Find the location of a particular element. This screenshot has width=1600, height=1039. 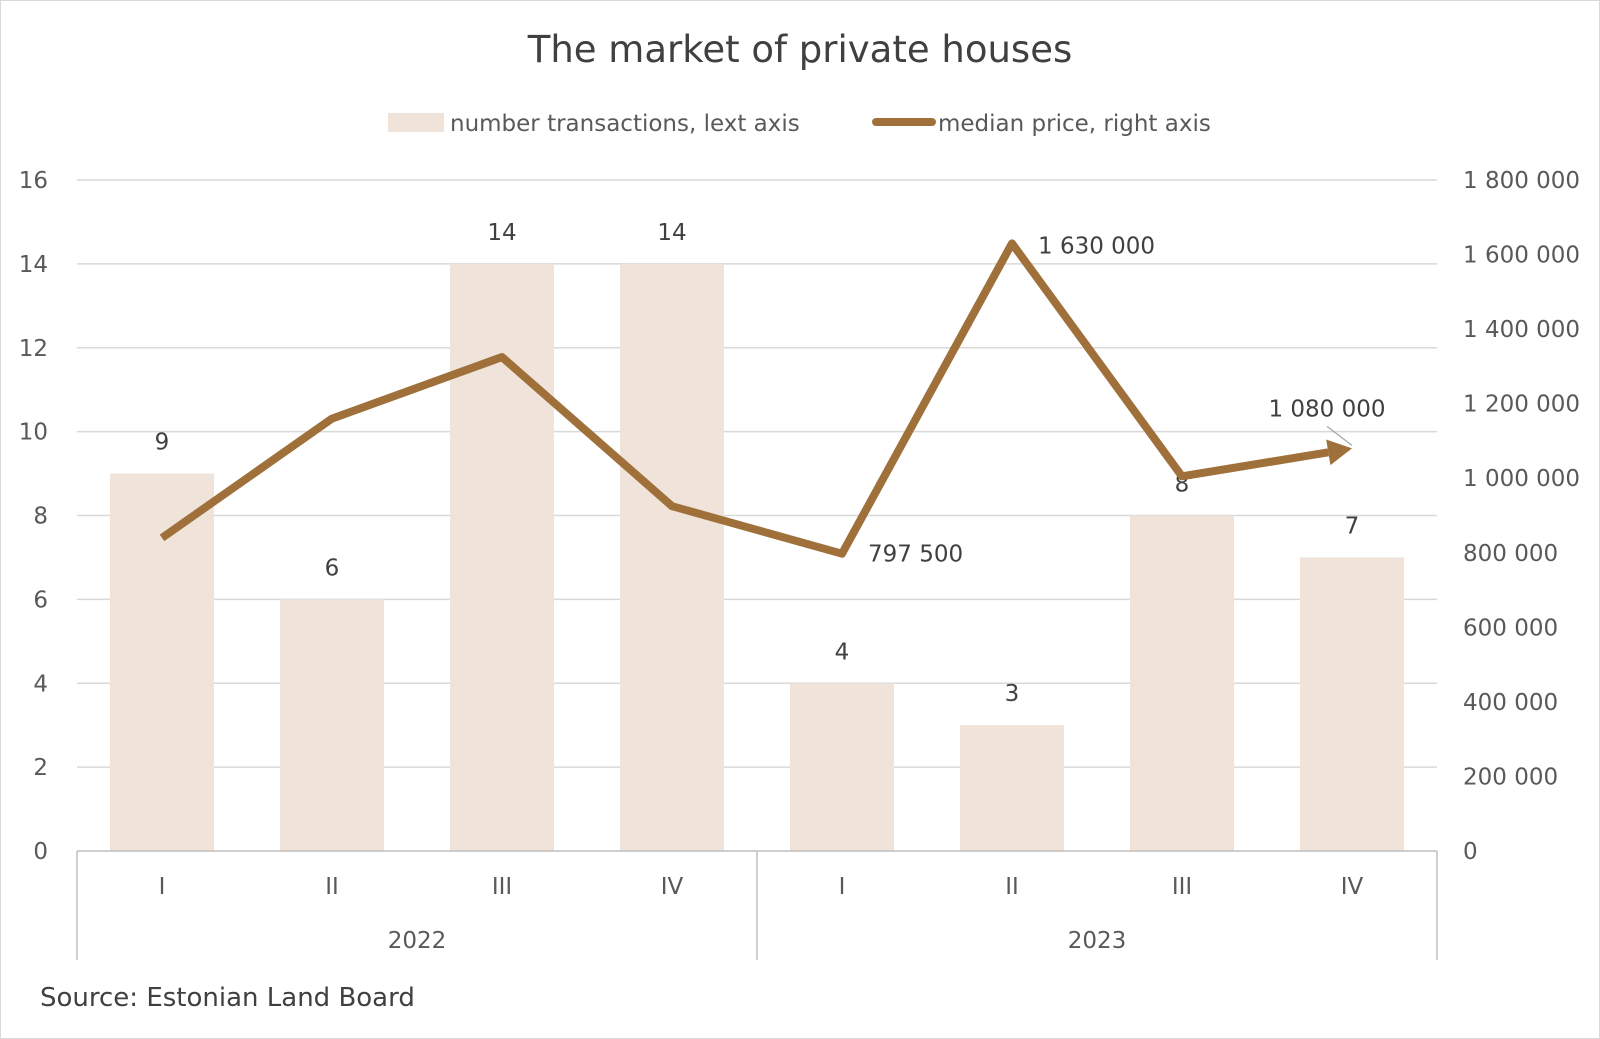

left-axis-ticks: 0 2 4 6 8 10 12 14 16 is located at coordinates (33, 516).